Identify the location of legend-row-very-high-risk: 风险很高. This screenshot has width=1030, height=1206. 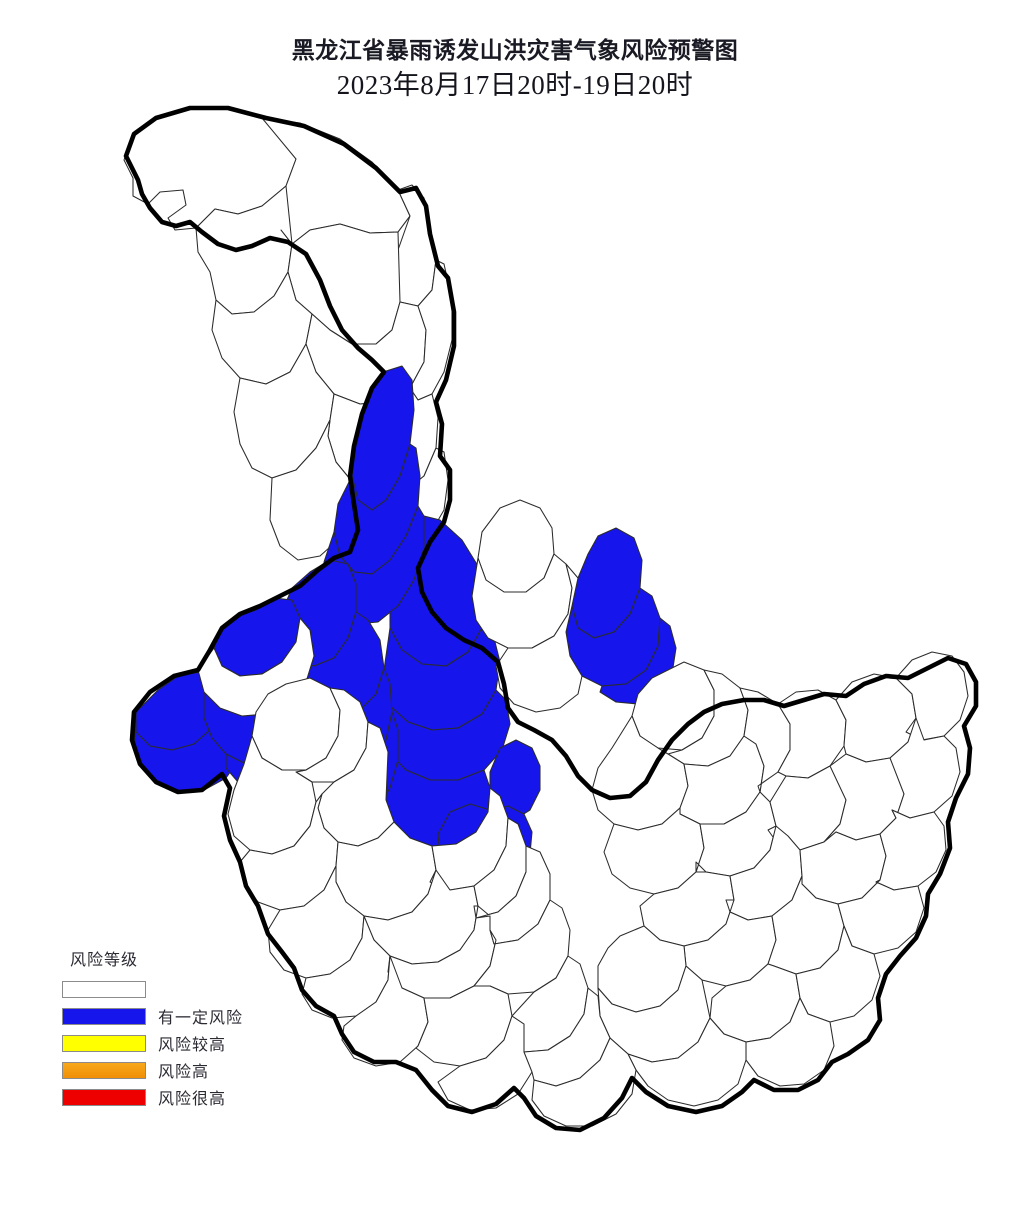
(188, 1097).